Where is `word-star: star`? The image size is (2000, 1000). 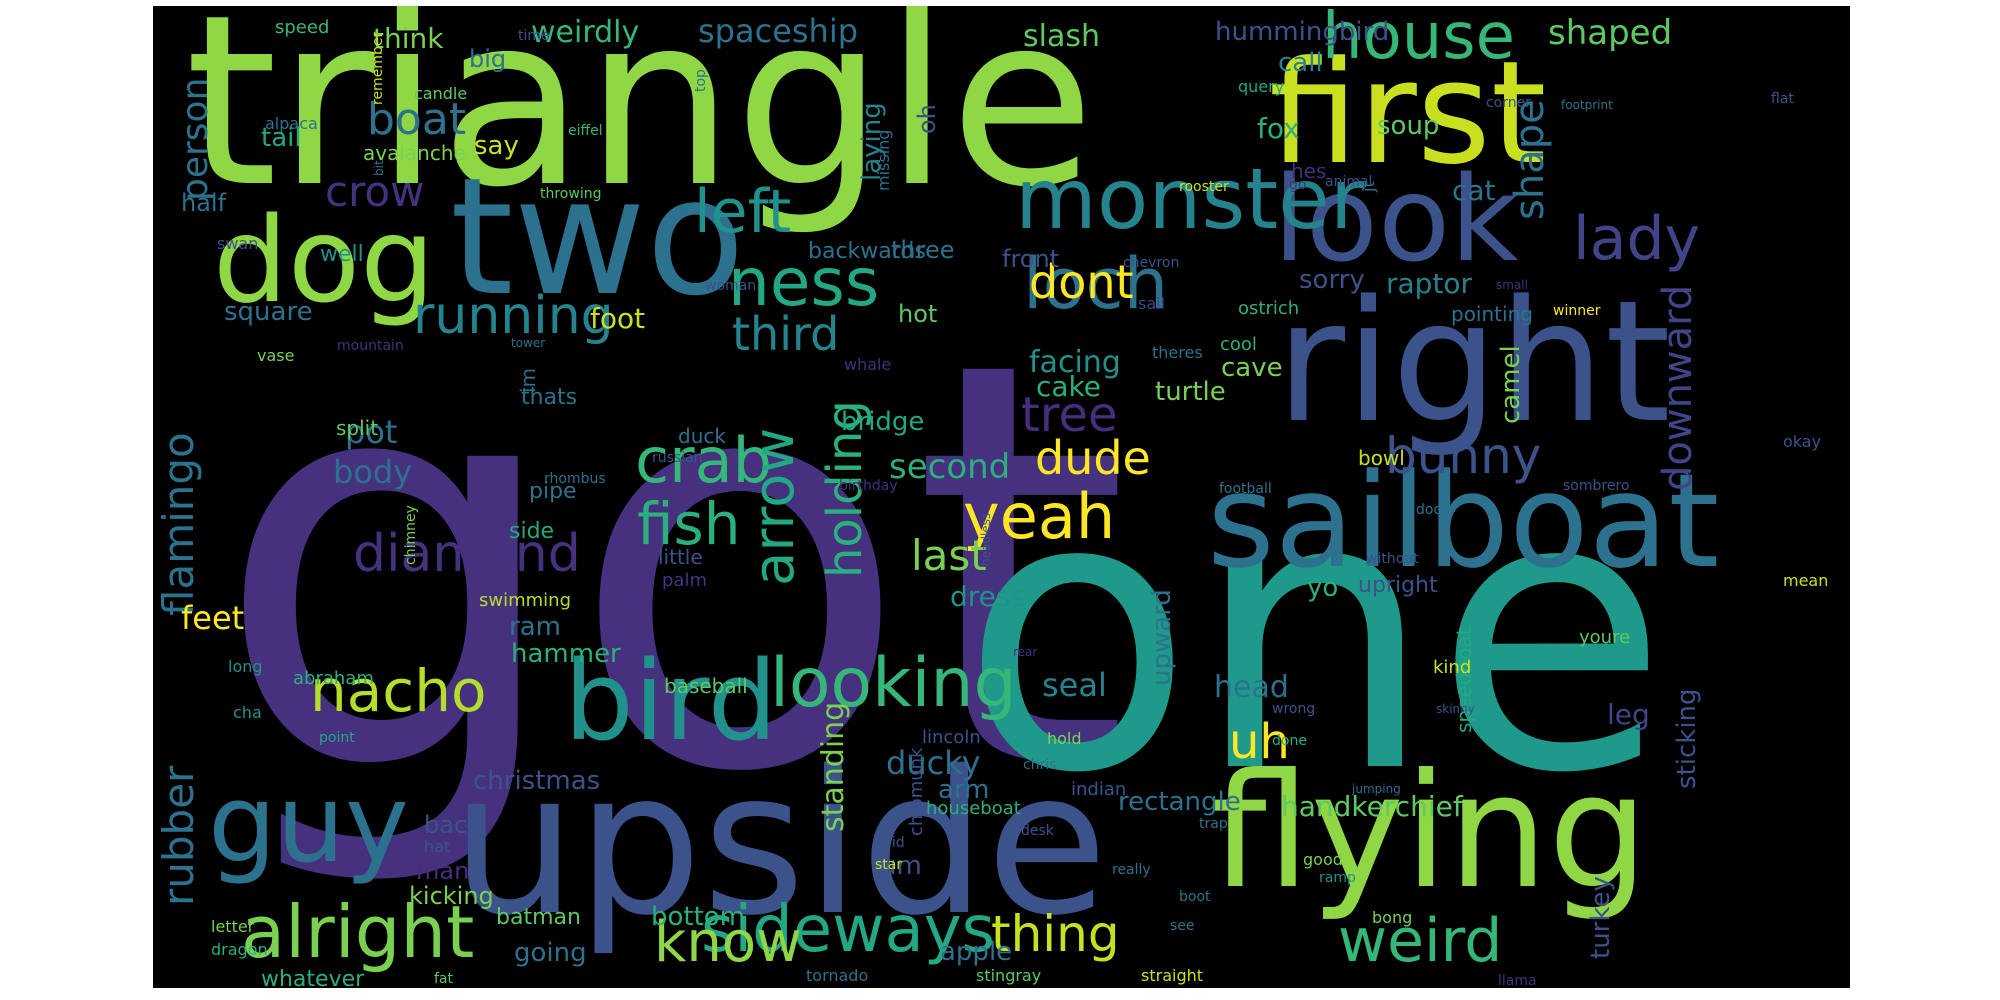
word-star: star is located at coordinates (888, 865).